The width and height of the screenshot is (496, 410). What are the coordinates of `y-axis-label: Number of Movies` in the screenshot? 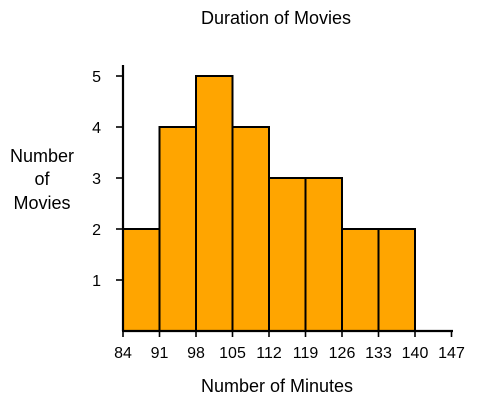 It's located at (42, 179).